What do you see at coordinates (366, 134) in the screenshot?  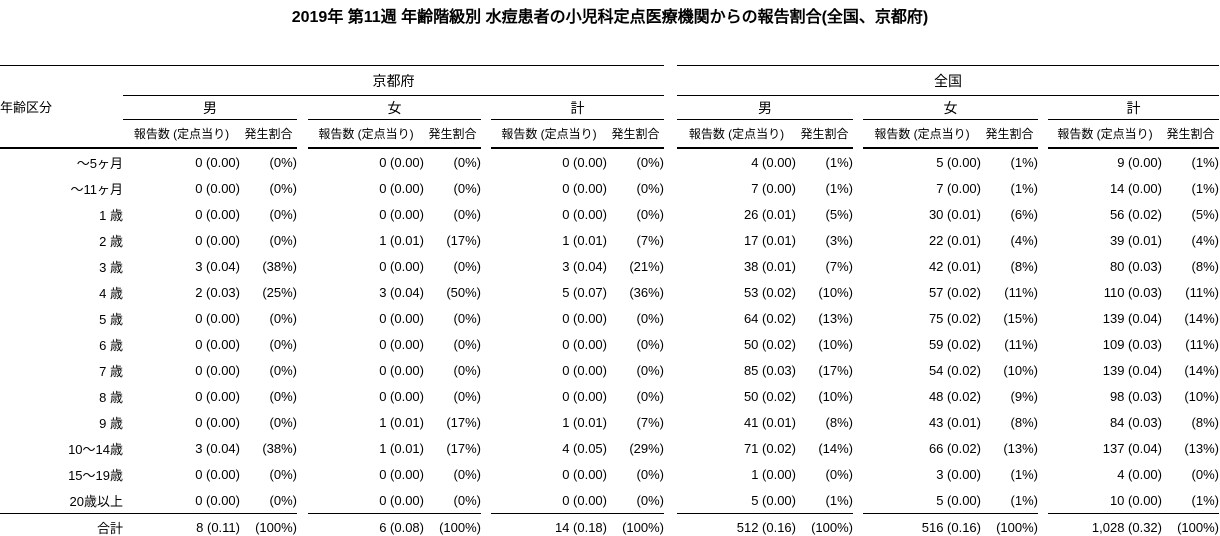 I see `count-header: 報告数 (定点当り)` at bounding box center [366, 134].